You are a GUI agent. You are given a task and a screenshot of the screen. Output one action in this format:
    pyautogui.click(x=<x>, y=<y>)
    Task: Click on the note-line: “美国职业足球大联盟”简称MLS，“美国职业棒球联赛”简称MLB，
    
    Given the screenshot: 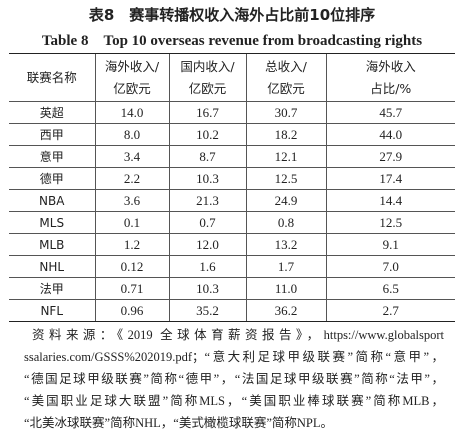 What is the action you would take?
    pyautogui.click(x=234, y=401)
    